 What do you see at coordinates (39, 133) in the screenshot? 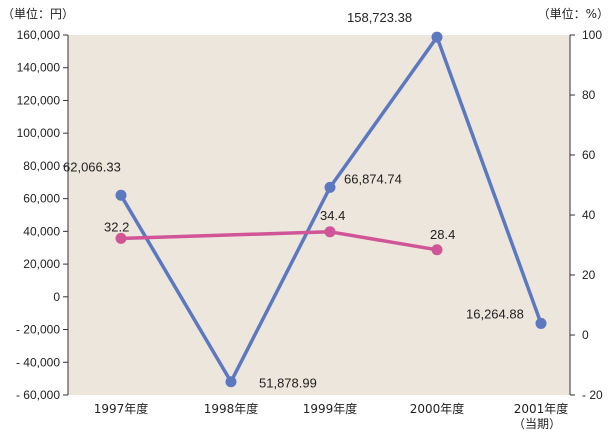
I see `left-tick-label: 100,000` at bounding box center [39, 133].